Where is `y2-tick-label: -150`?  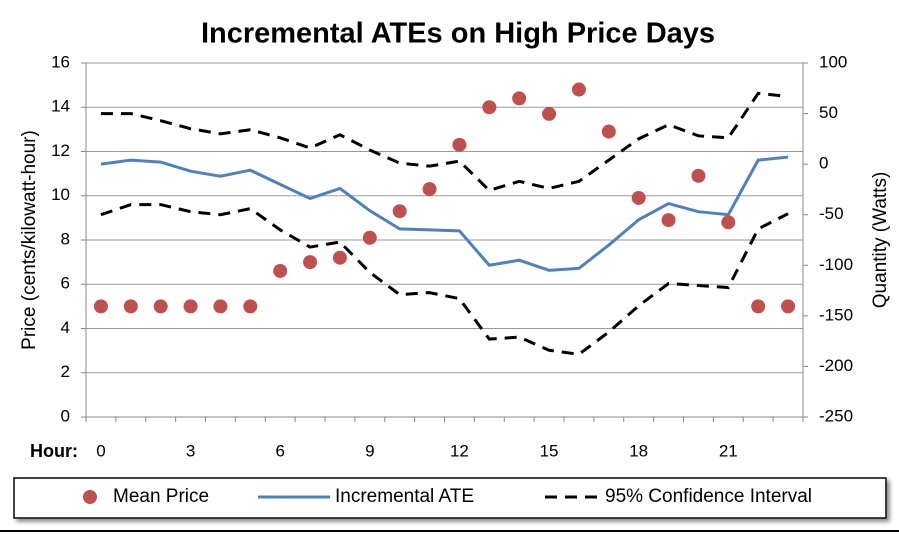 y2-tick-label: -150 is located at coordinates (836, 314).